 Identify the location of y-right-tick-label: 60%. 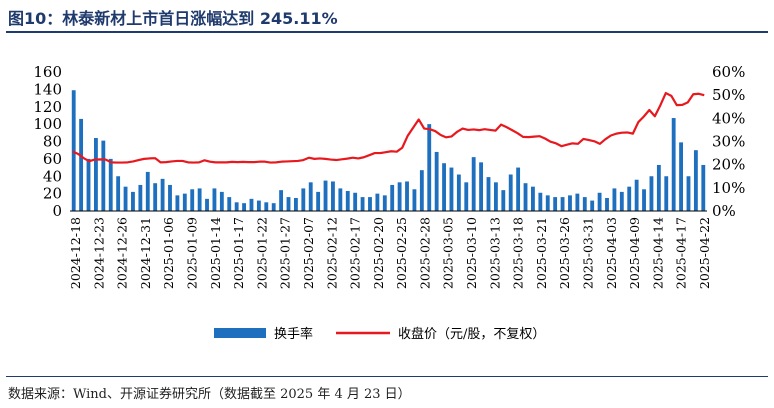
(728, 72).